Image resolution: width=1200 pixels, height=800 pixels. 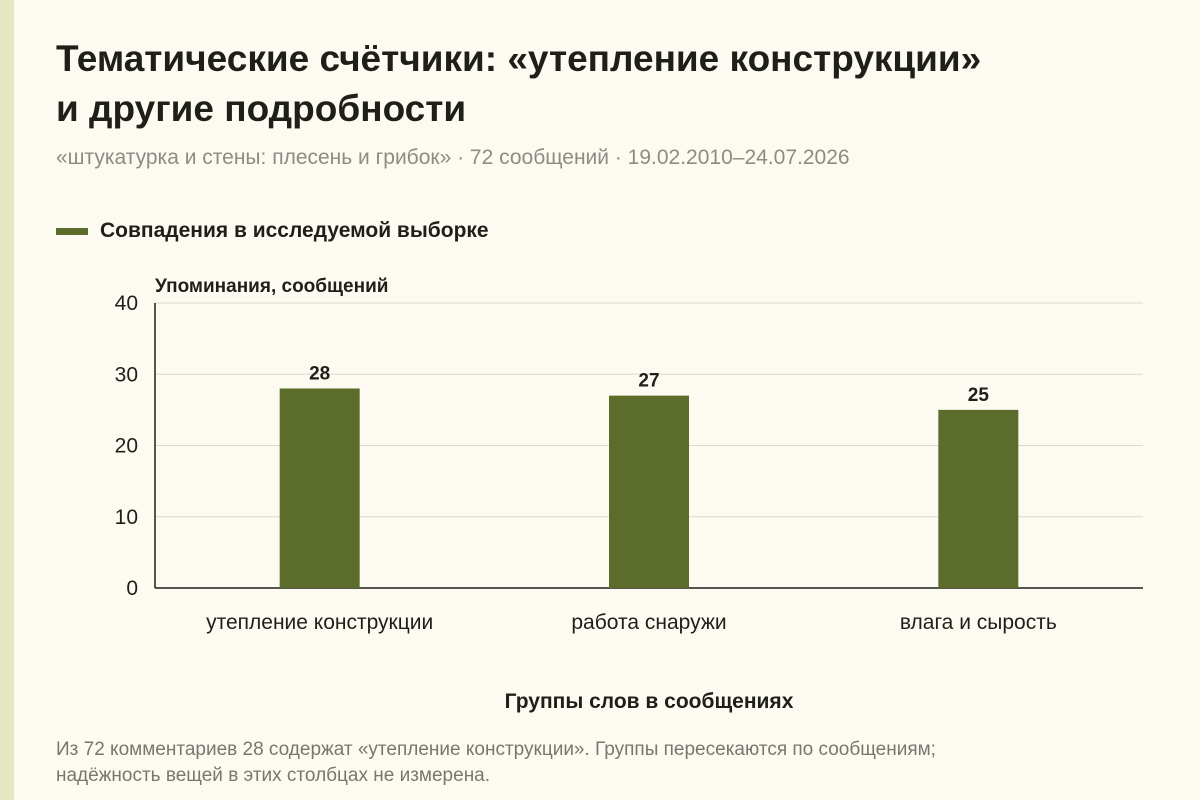 What do you see at coordinates (319, 374) in the screenshot?
I see `bar-value-label: 28` at bounding box center [319, 374].